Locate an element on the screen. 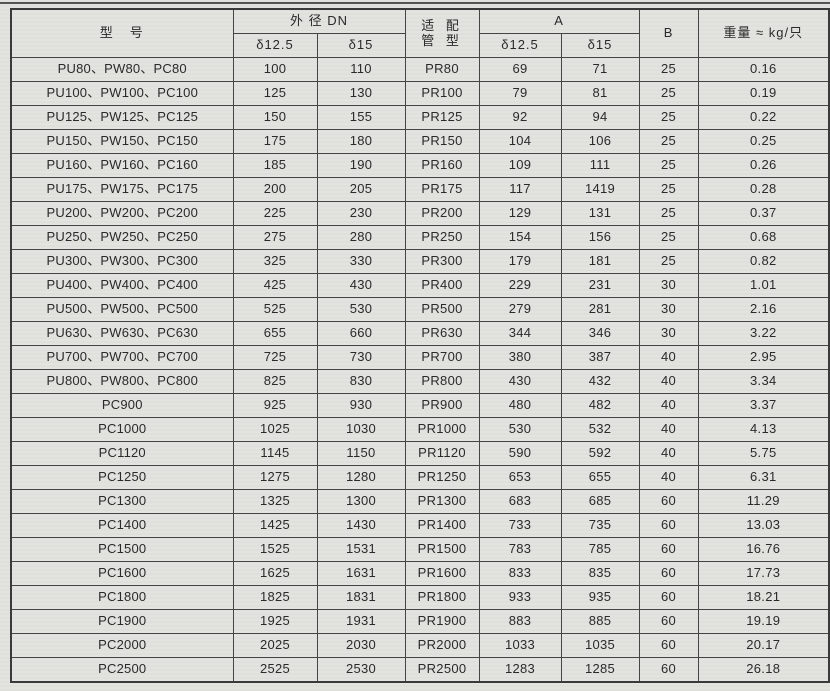 The width and height of the screenshot is (830, 691). cell-a-d125: 783 is located at coordinates (520, 549).